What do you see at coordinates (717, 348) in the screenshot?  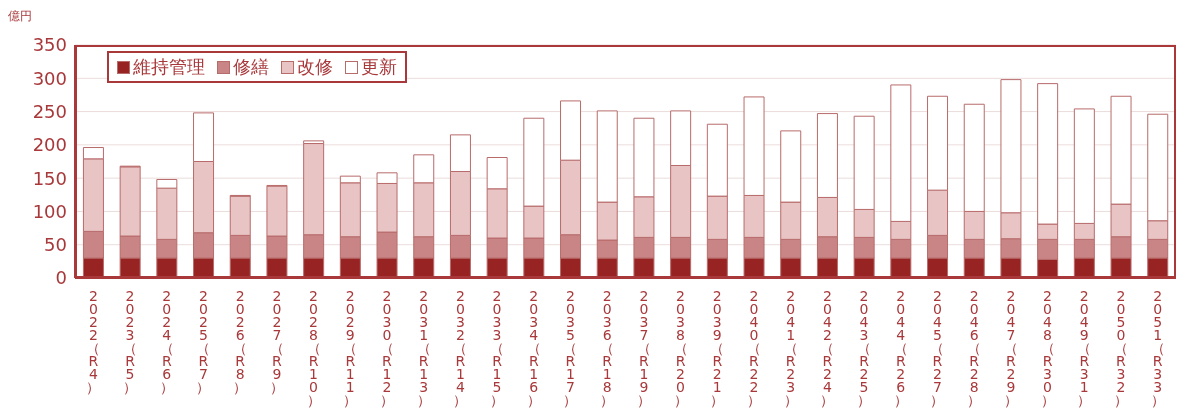 I see `category-label: 2039（R21）` at bounding box center [717, 348].